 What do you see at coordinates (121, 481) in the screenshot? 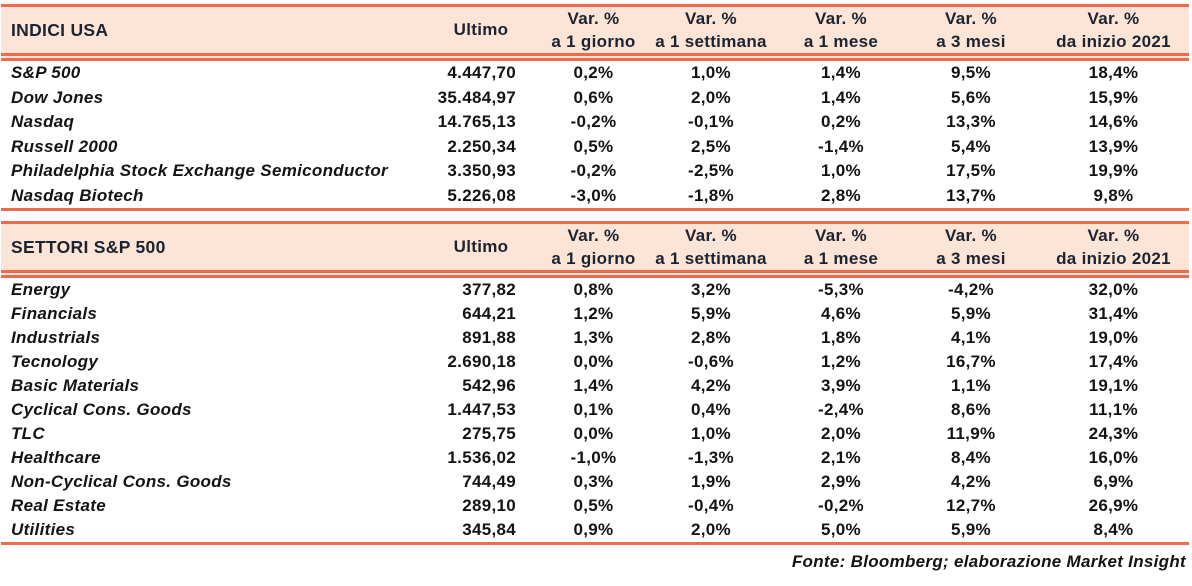
I see `row-label: Non-Cyclical Cons. Goods` at bounding box center [121, 481].